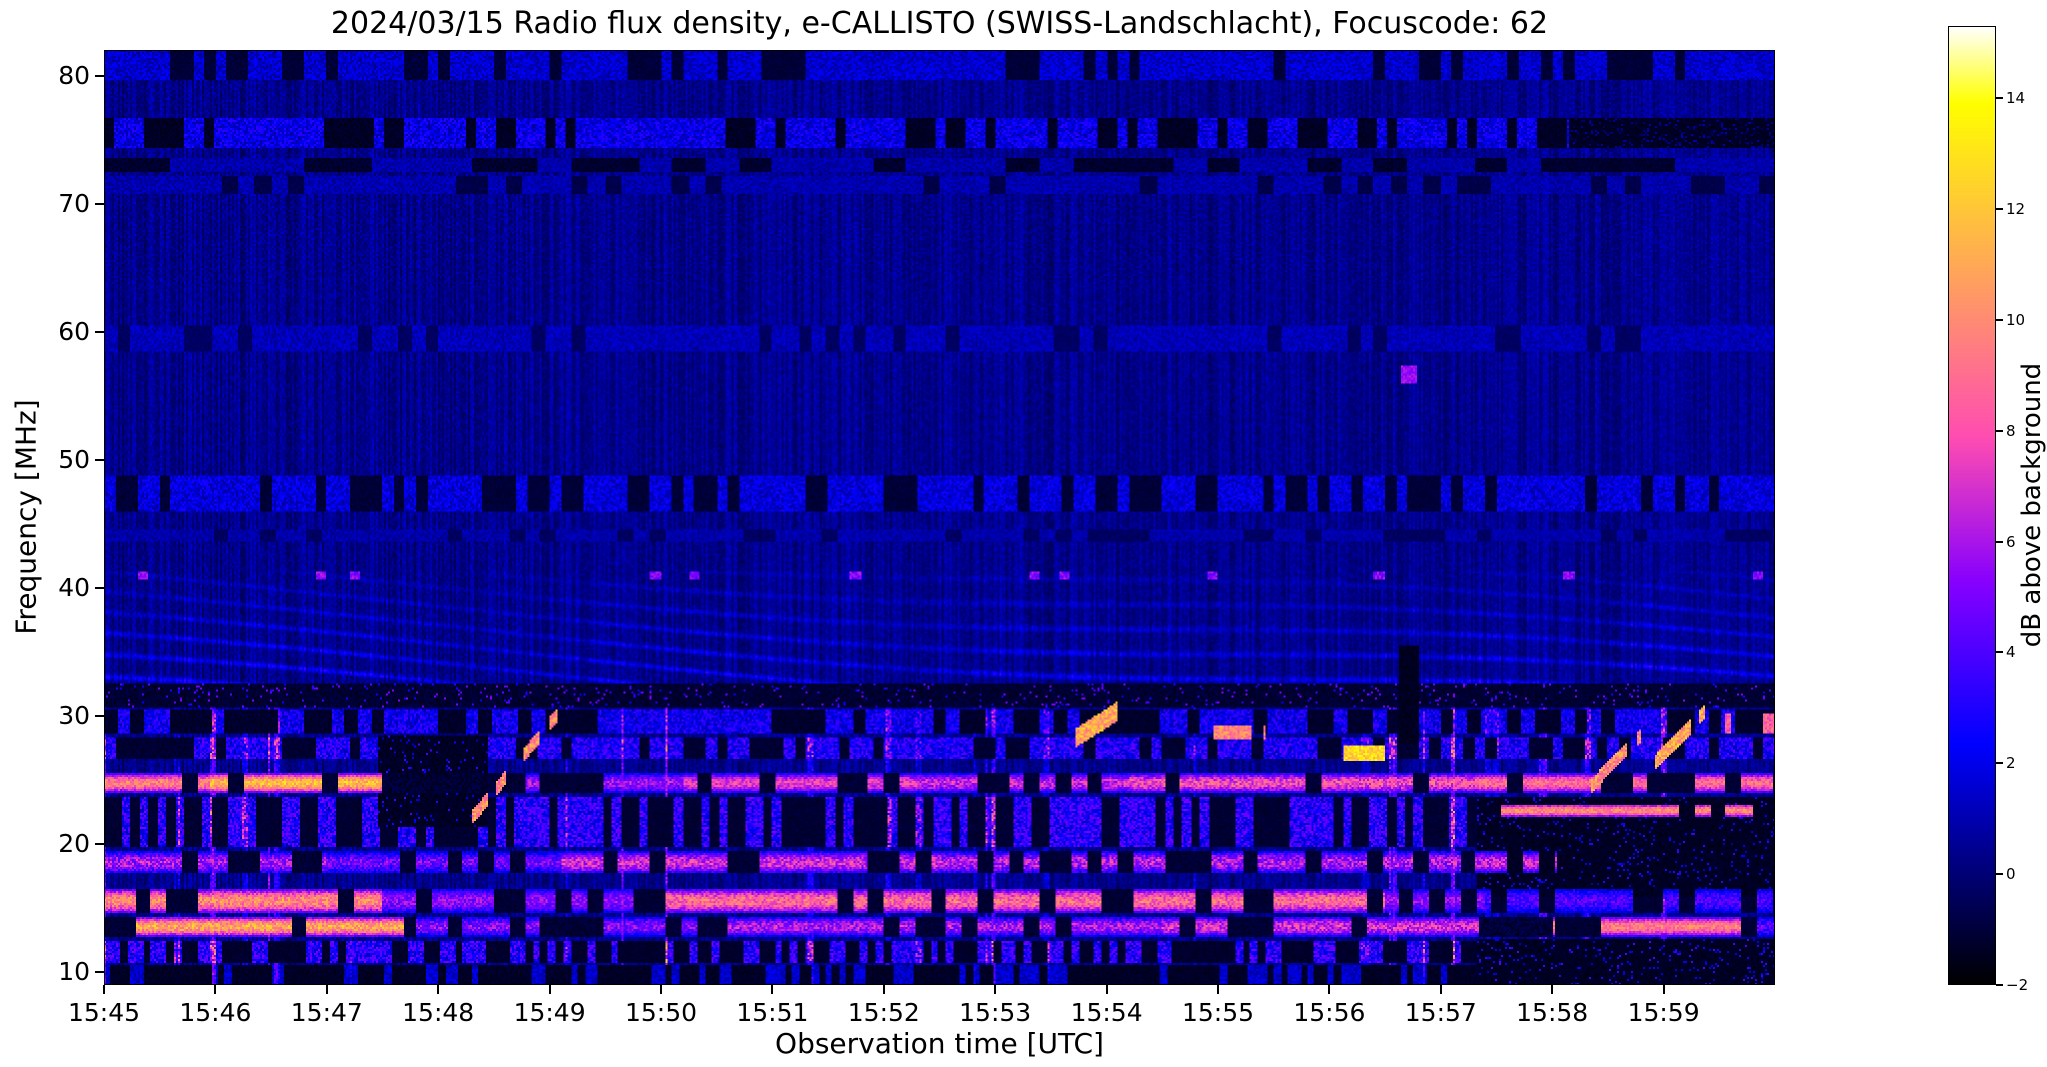 Image resolution: width=2047 pixels, height=1067 pixels. What do you see at coordinates (74, 587) in the screenshot?
I see `y-tick-label: 40` at bounding box center [74, 587].